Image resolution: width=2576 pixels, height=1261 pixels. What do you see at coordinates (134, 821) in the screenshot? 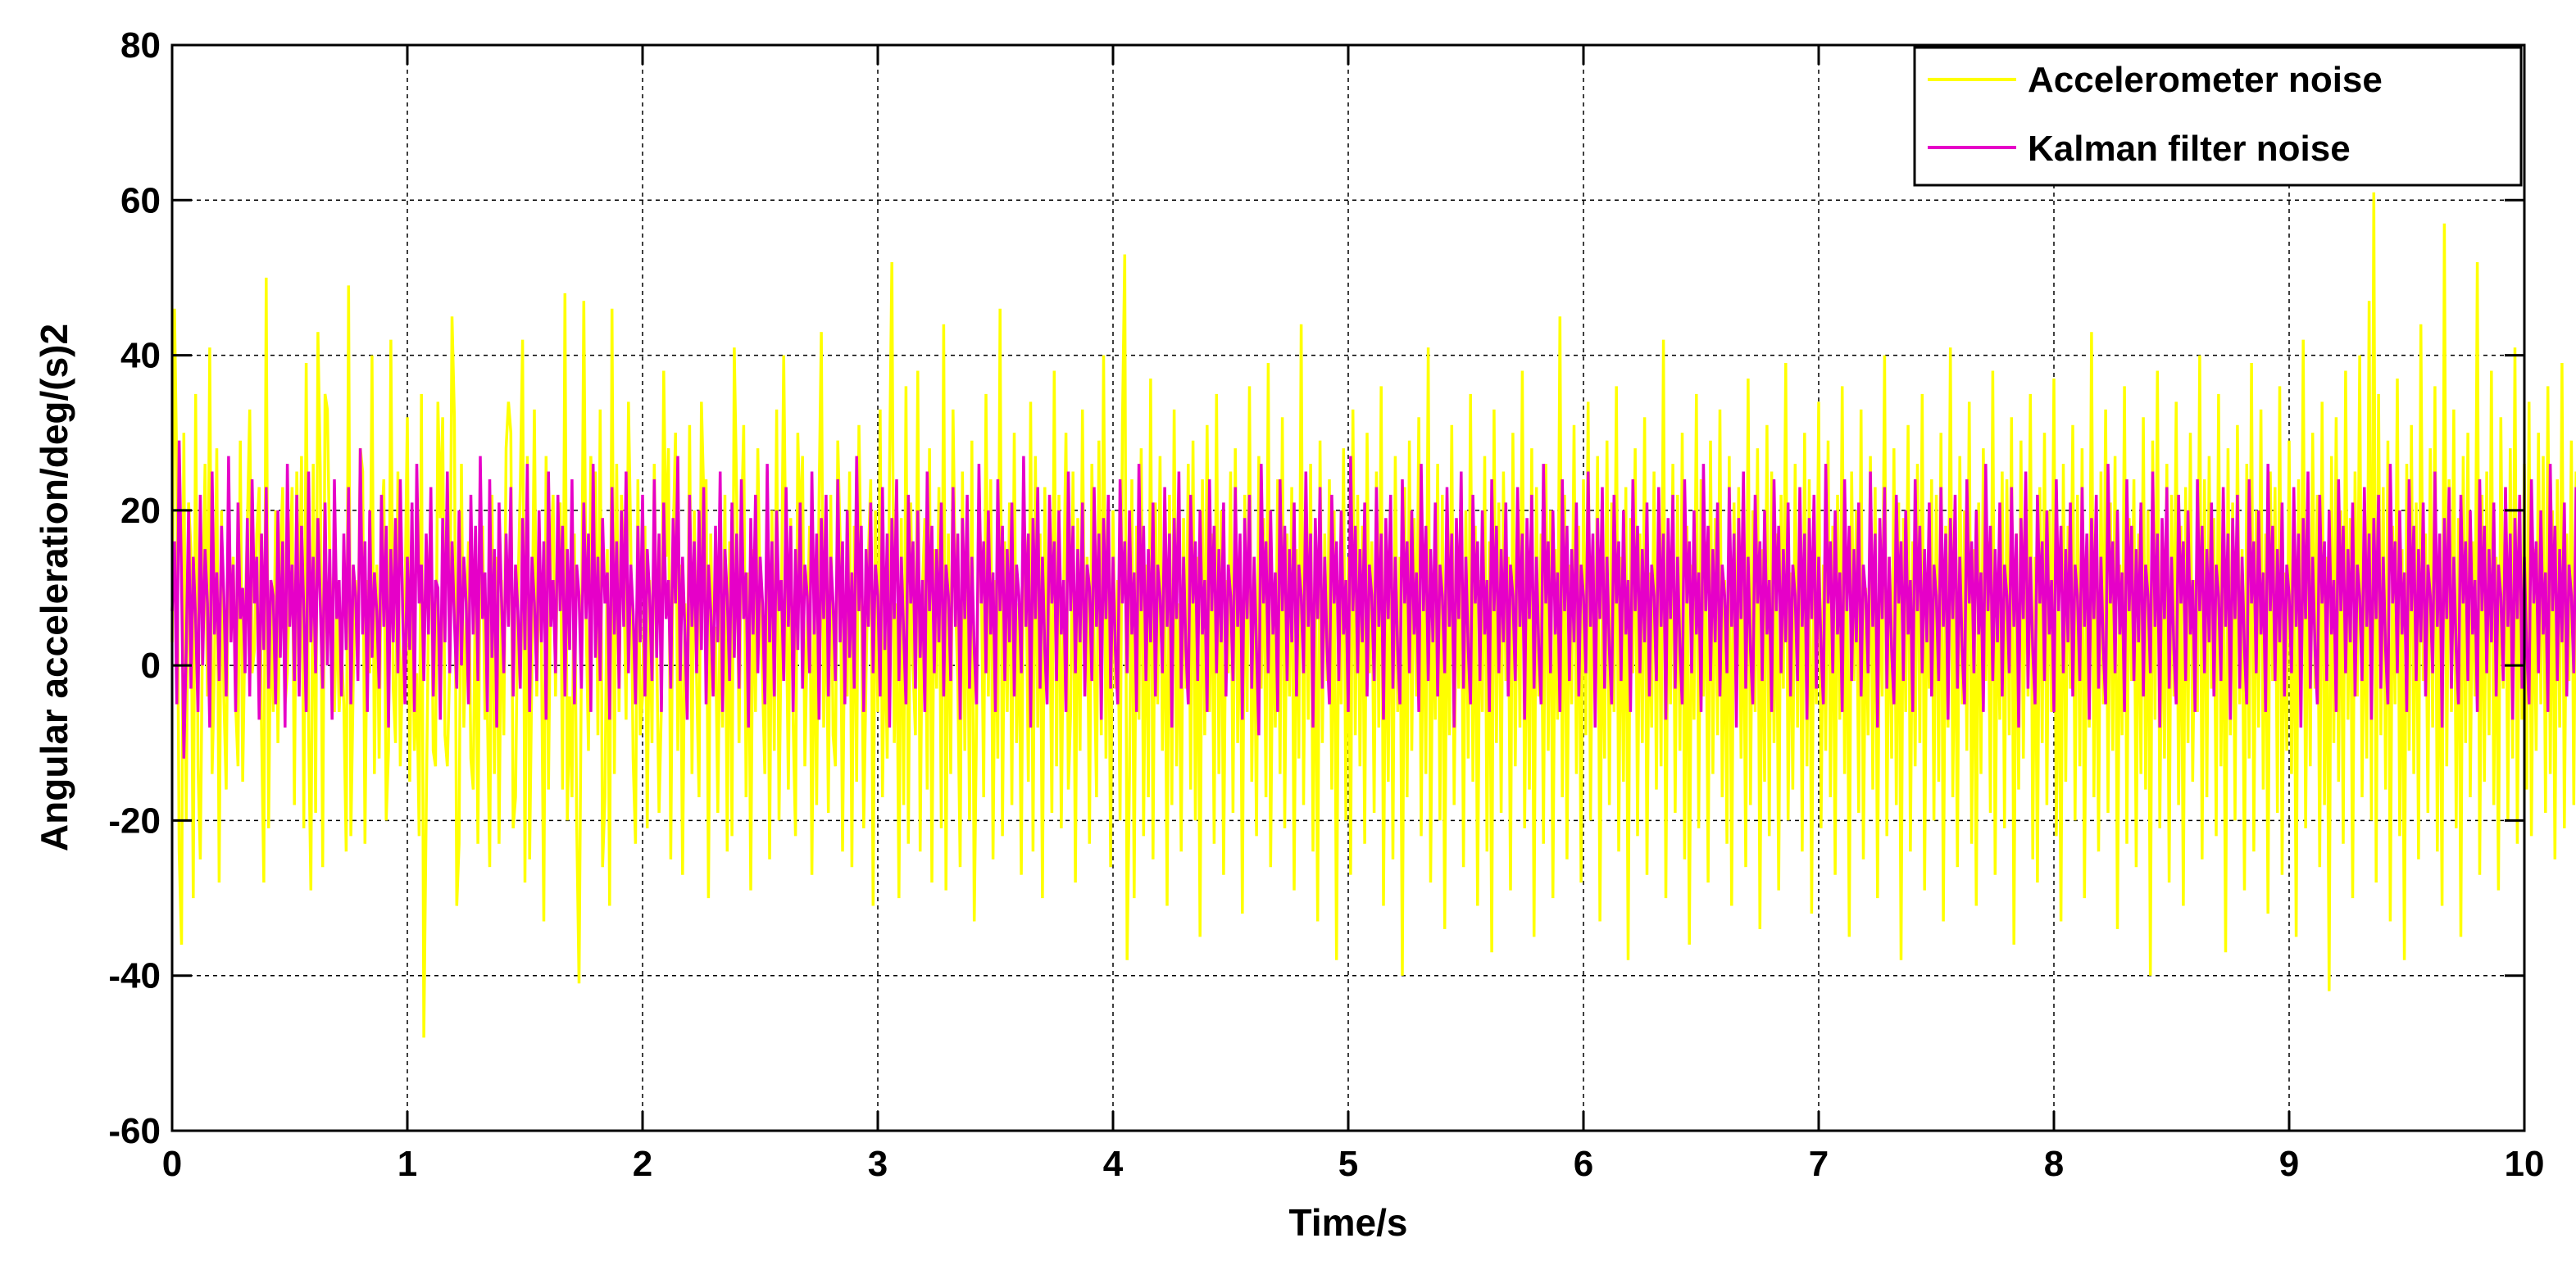
I see `y-tick-label: -20` at bounding box center [134, 821].